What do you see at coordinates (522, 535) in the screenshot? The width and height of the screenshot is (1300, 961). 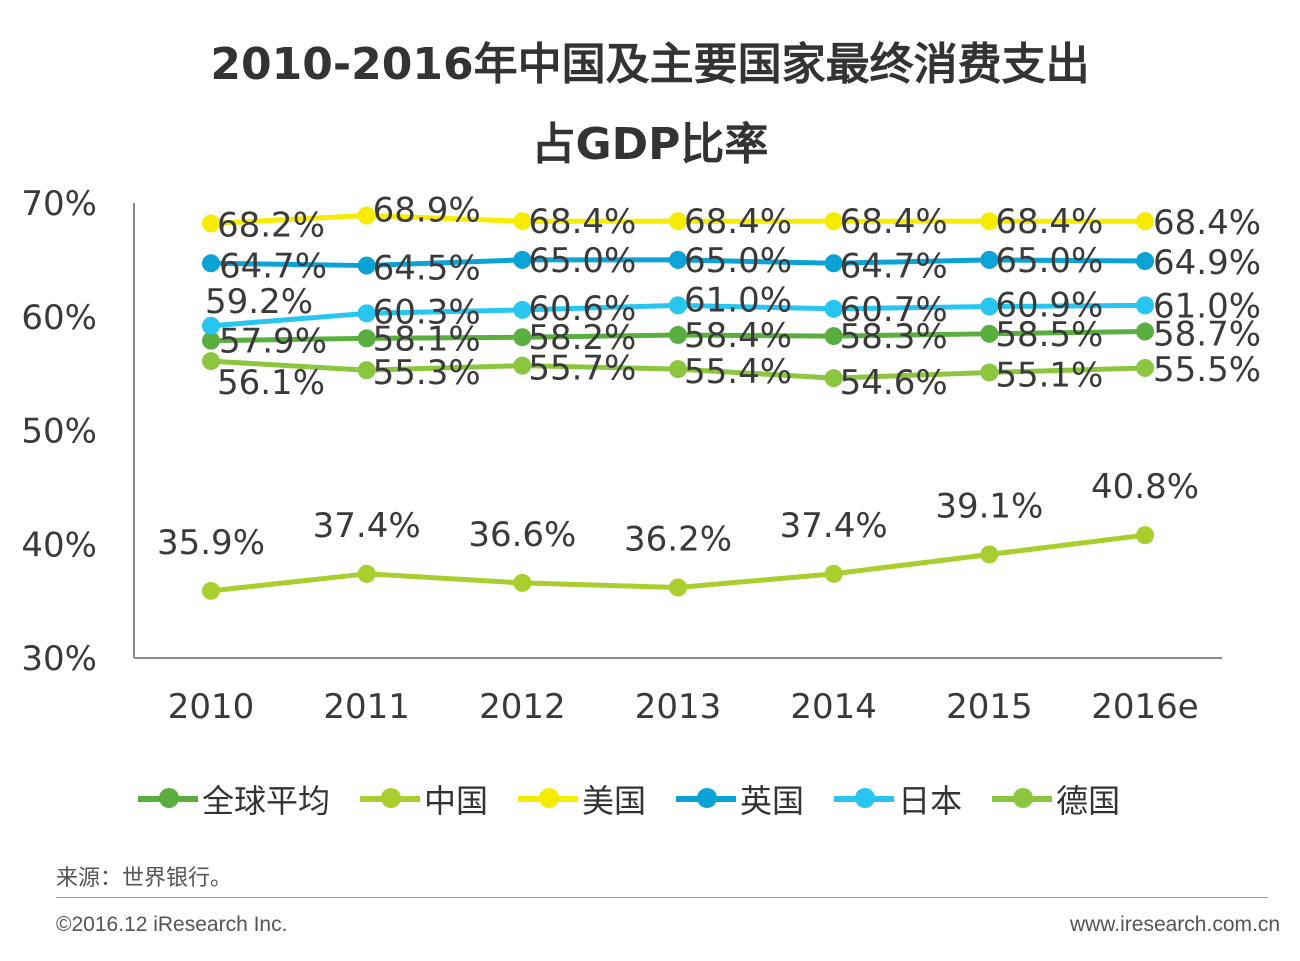 I see `data-label: 36.6%` at bounding box center [522, 535].